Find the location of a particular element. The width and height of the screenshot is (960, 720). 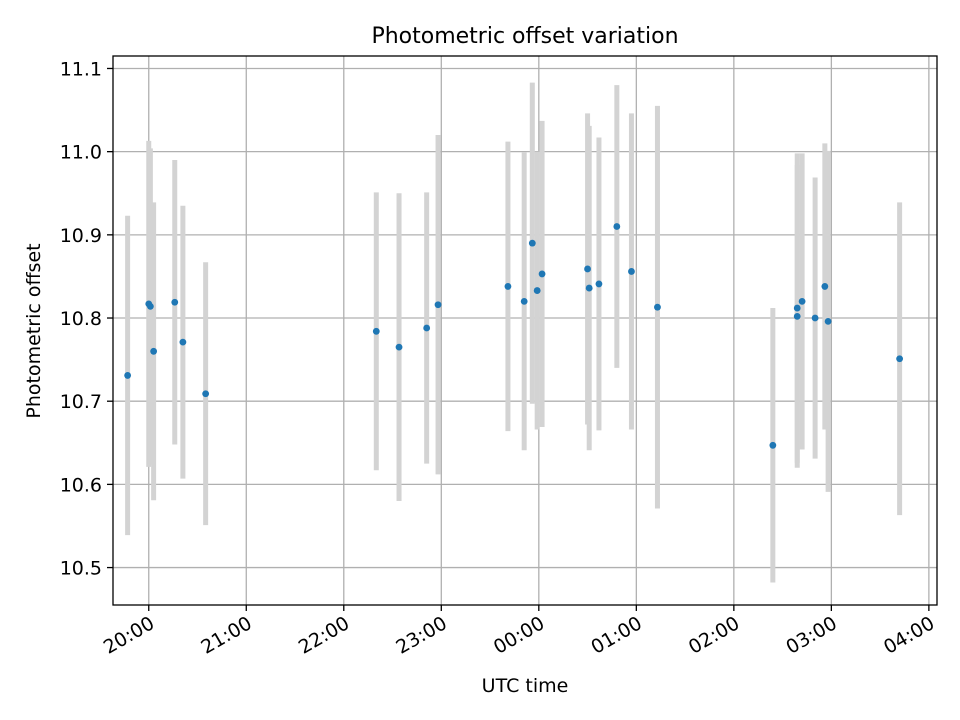

y-tick-label: 10.9 is located at coordinates (81, 236).